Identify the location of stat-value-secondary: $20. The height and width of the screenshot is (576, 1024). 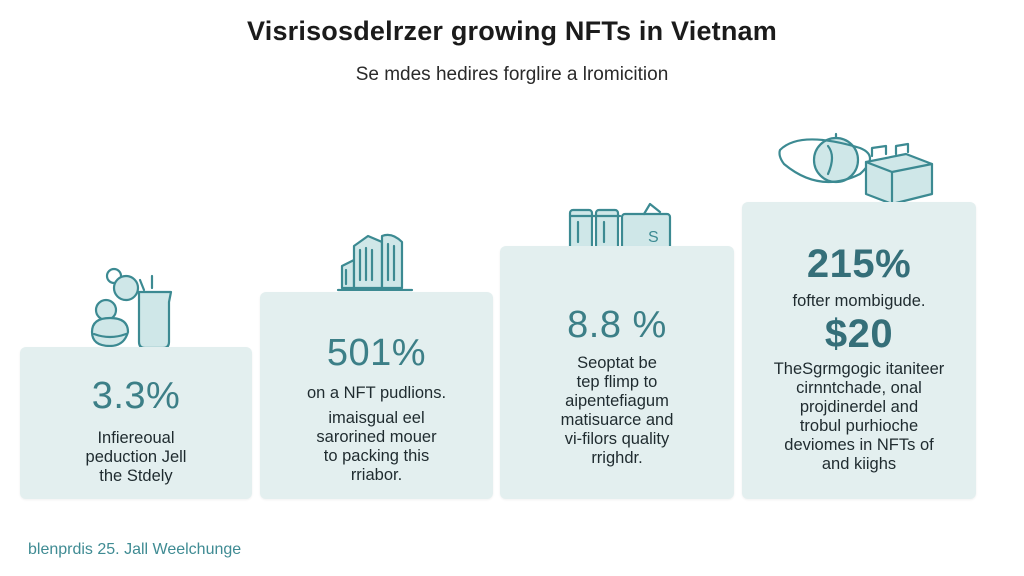
(859, 334).